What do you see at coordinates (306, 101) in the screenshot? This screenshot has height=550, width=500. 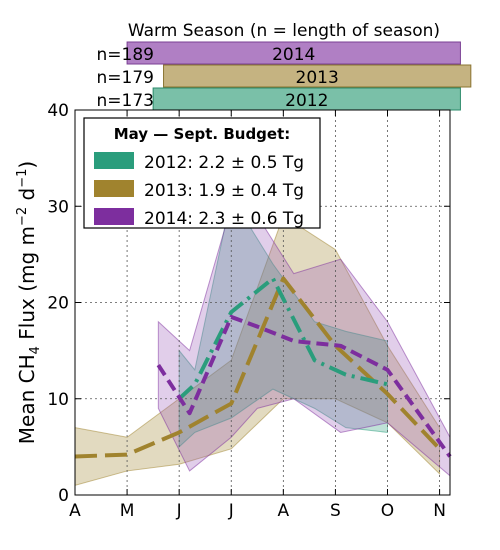 I see `season-bar-year-label: 2012` at bounding box center [306, 101].